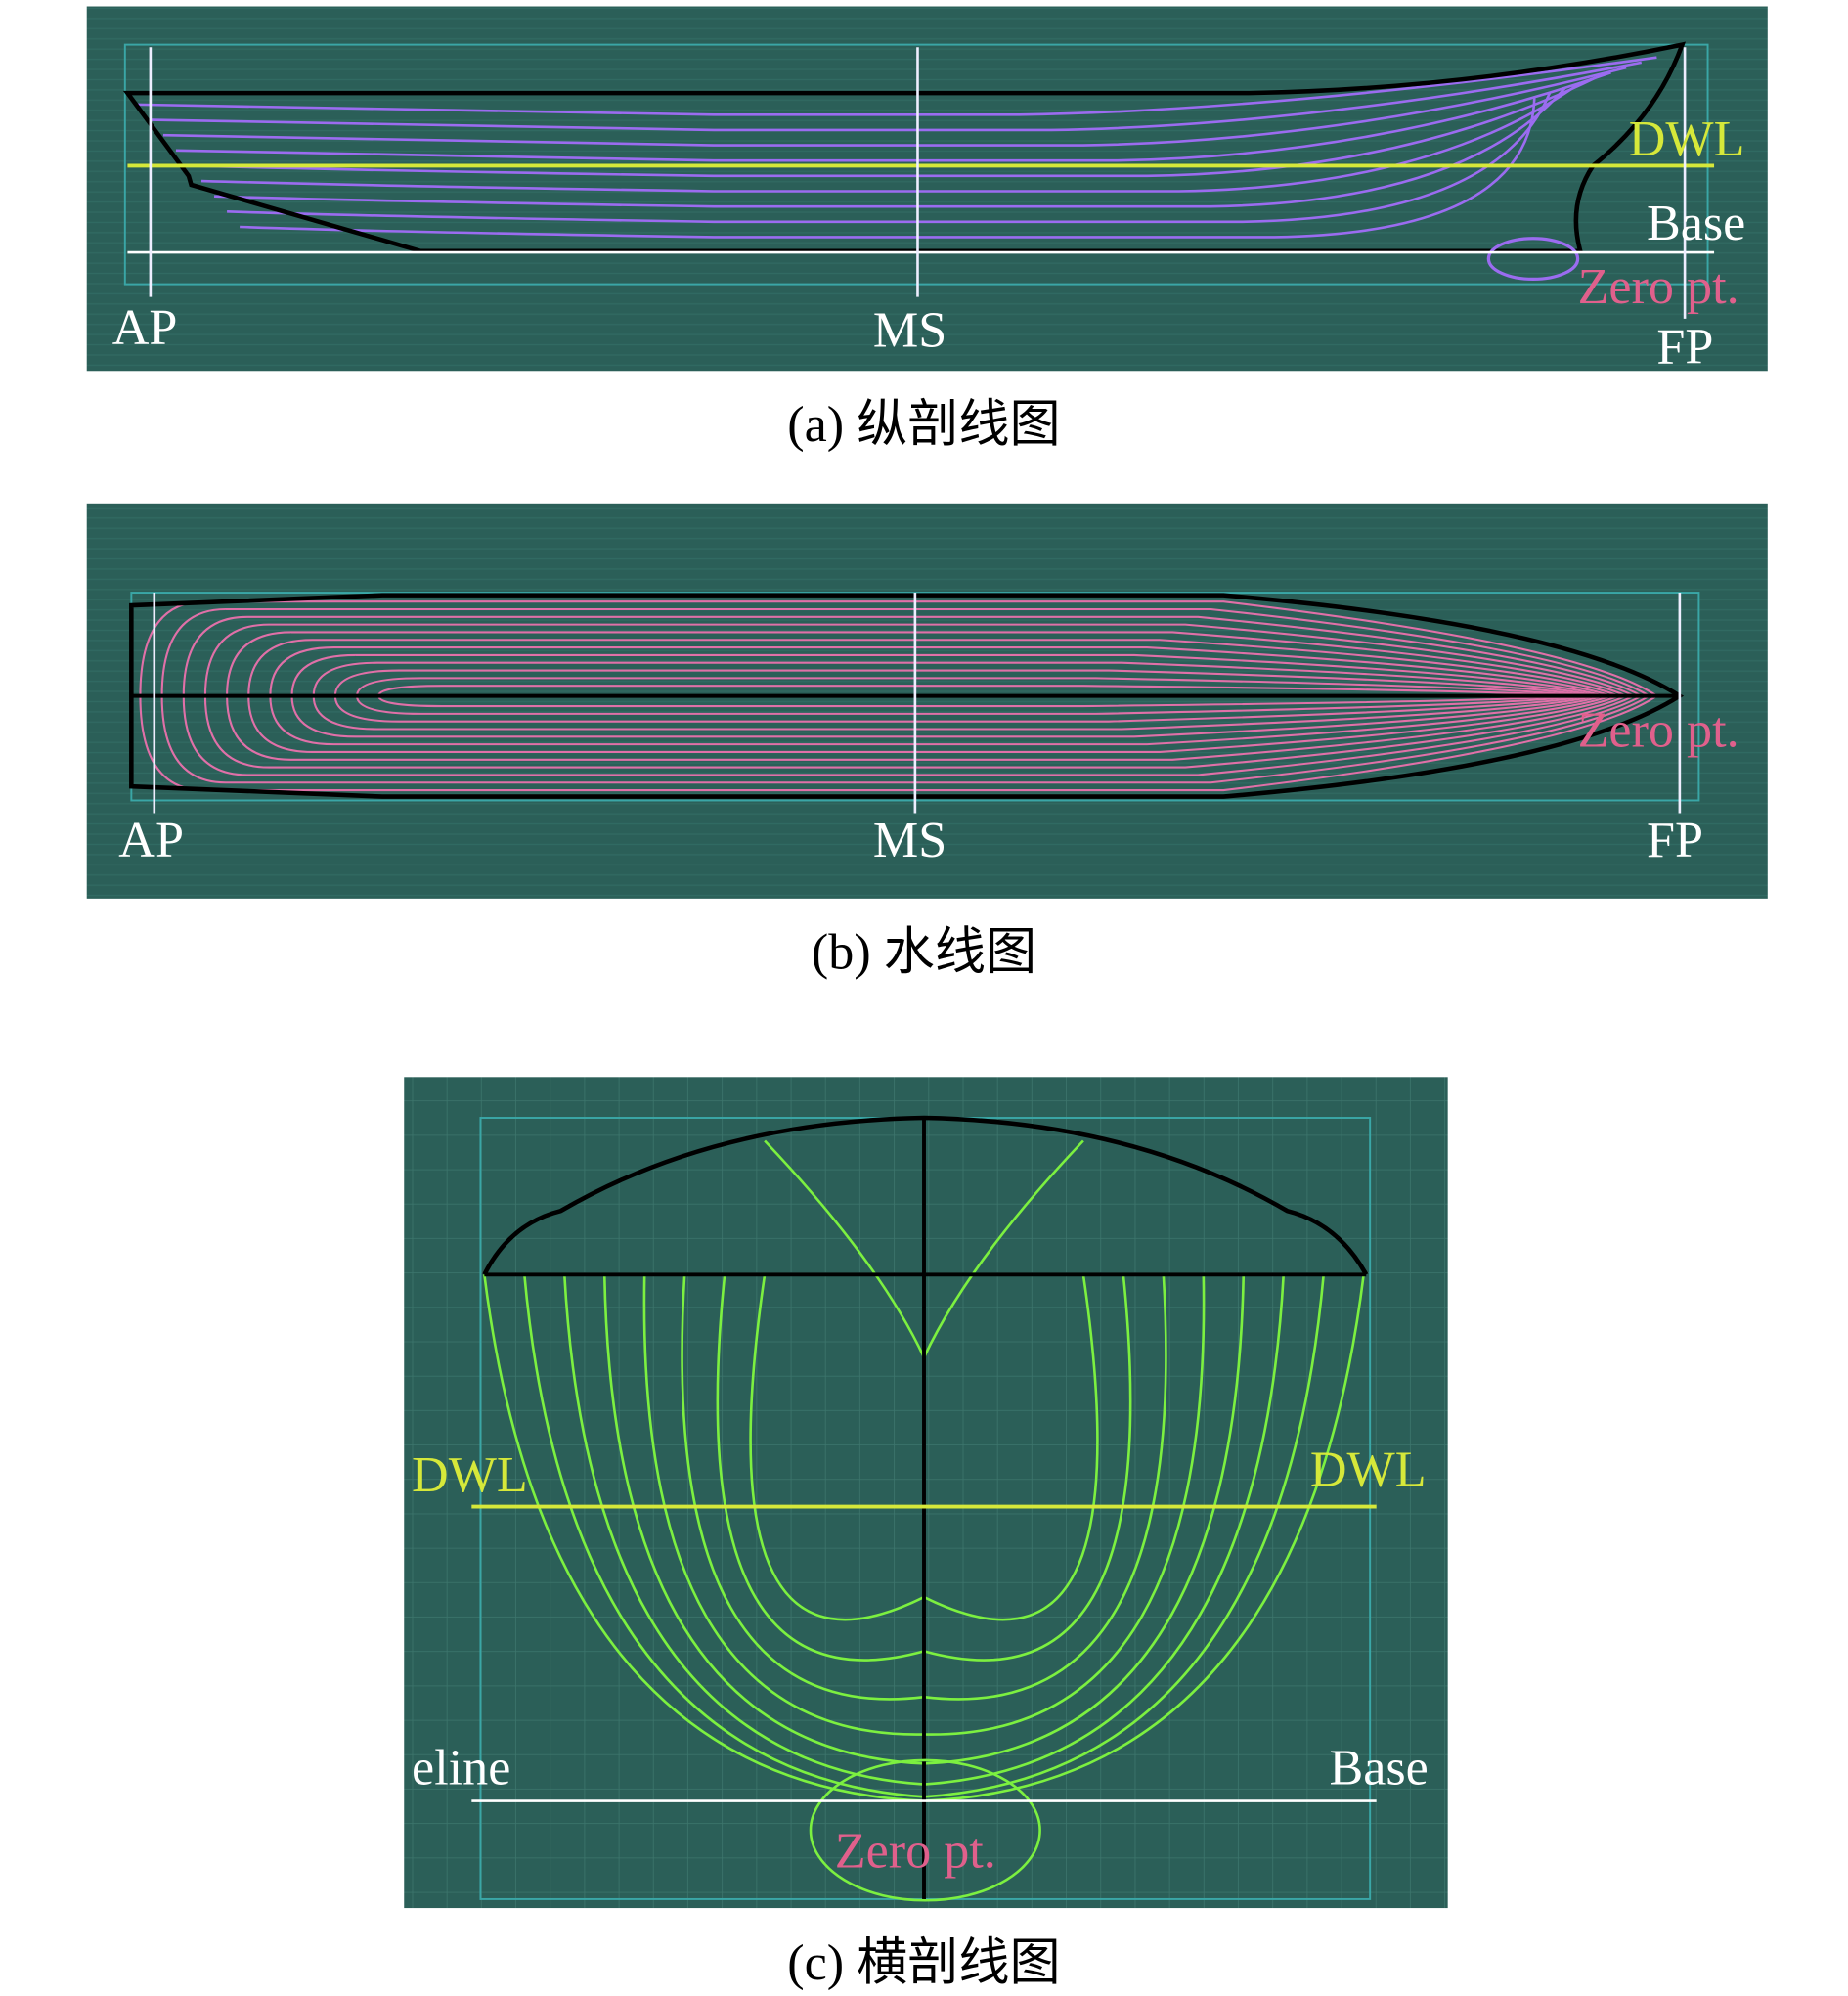 The width and height of the screenshot is (1848, 1996). What do you see at coordinates (924, 953) in the screenshot?
I see `caption: (b) 水线图` at bounding box center [924, 953].